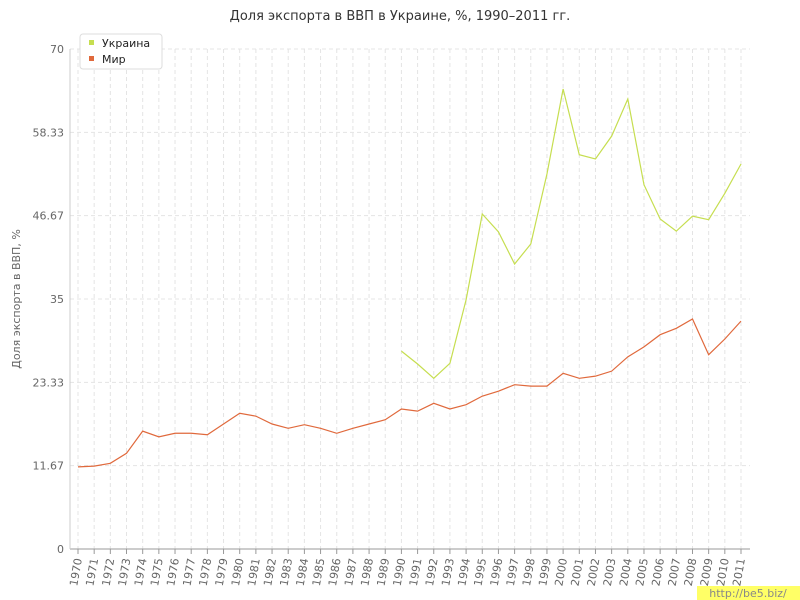 The width and height of the screenshot is (800, 600). I want to click on y-axis-label: Доля экспорта в ВВП, %, so click(16, 299).